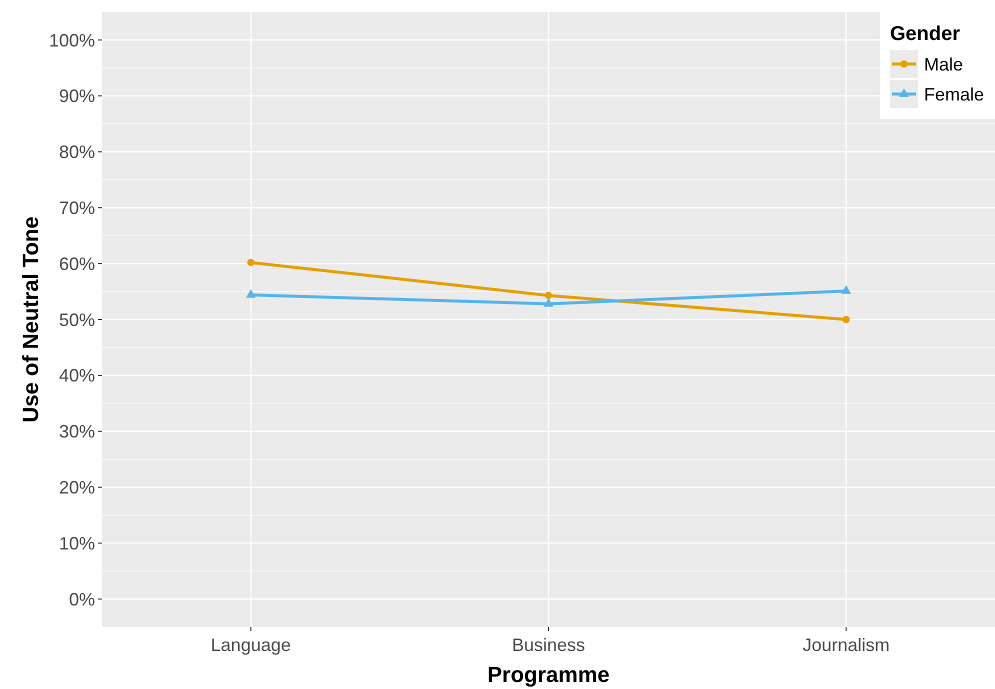 The width and height of the screenshot is (995, 689). Describe the element at coordinates (925, 34) in the screenshot. I see `legend-title: Gender` at that location.